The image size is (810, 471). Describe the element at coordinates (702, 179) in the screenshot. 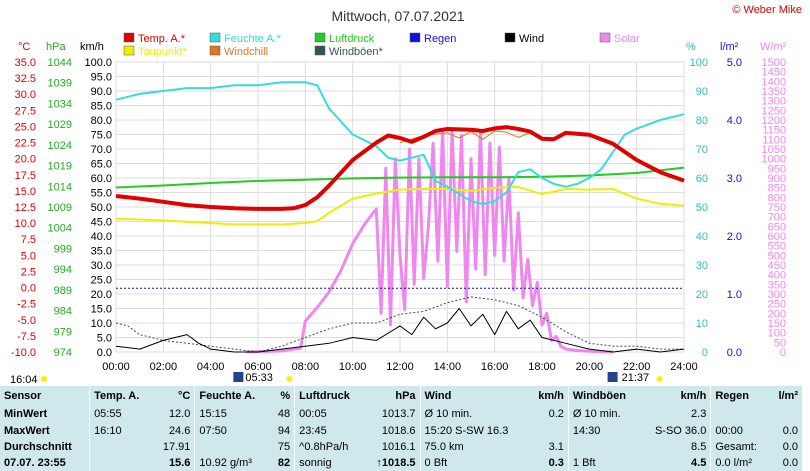

I see `tick-label-humidity: 60` at that location.